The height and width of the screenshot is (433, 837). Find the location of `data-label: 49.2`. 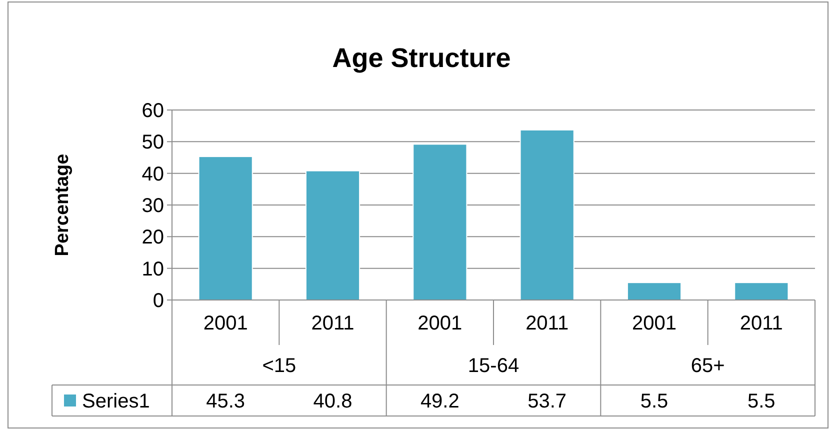

data-label: 49.2 is located at coordinates (440, 401).